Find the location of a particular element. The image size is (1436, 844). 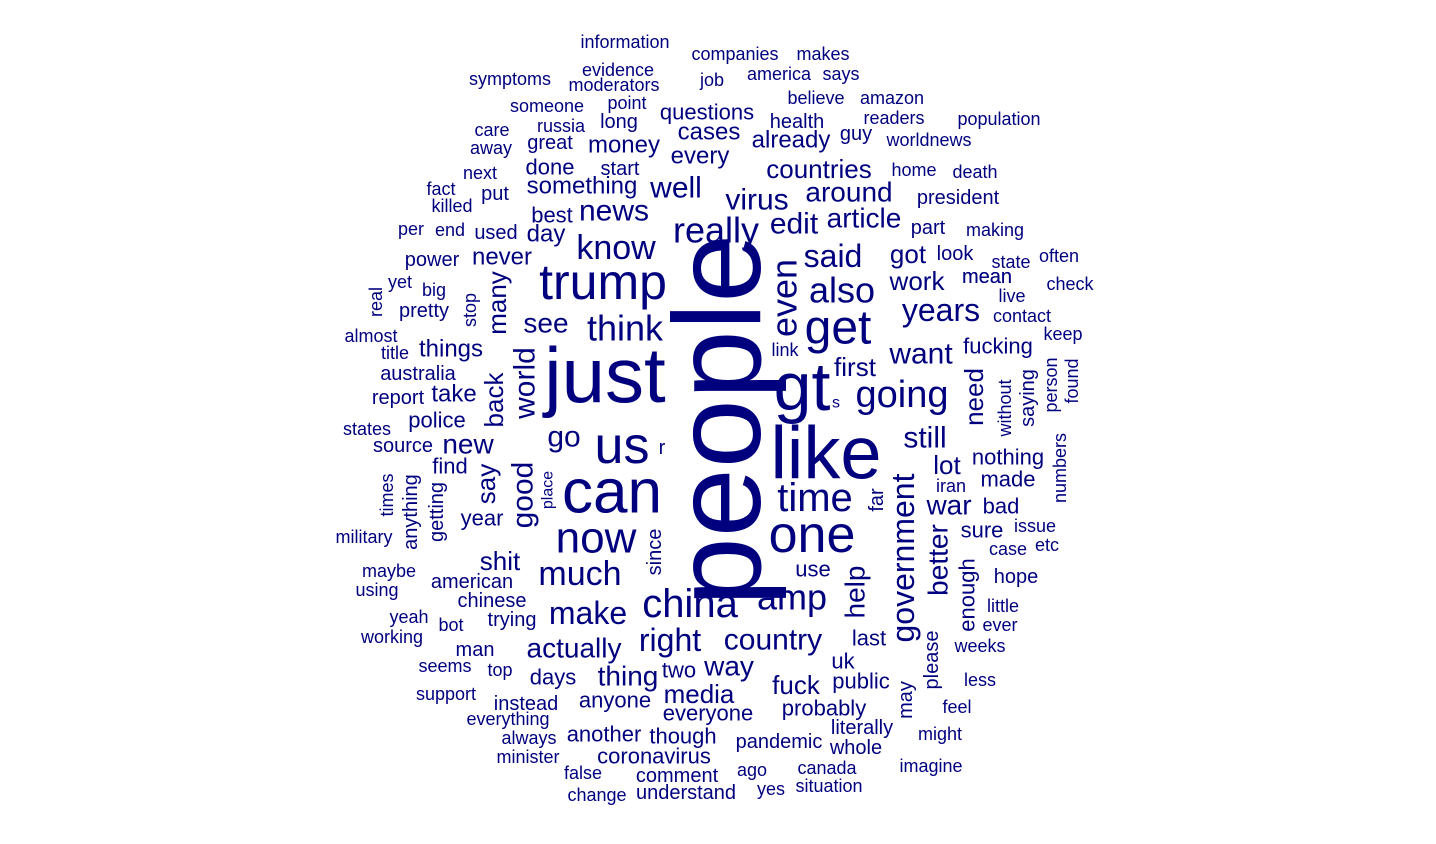

word-moderators: moderators is located at coordinates (613, 85).